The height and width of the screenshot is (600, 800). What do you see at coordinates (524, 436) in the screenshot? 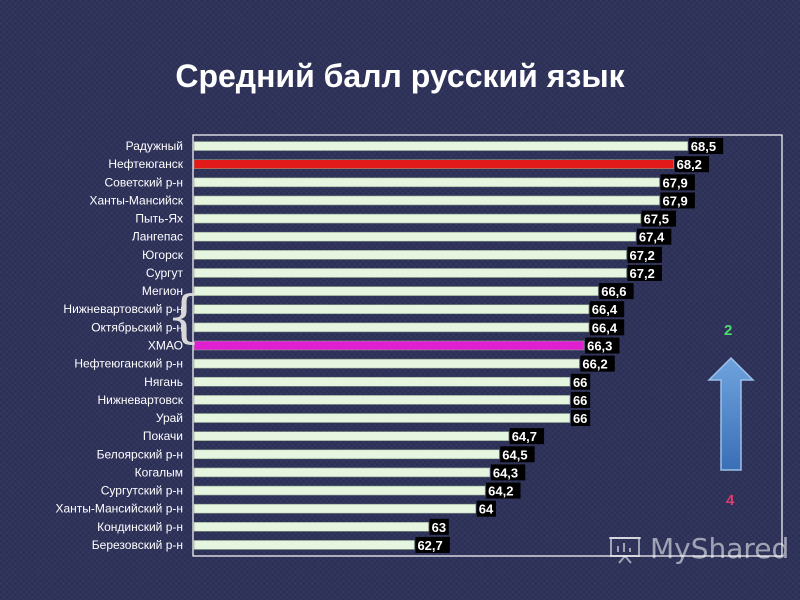
I see `value-label: 64,7` at bounding box center [524, 436].